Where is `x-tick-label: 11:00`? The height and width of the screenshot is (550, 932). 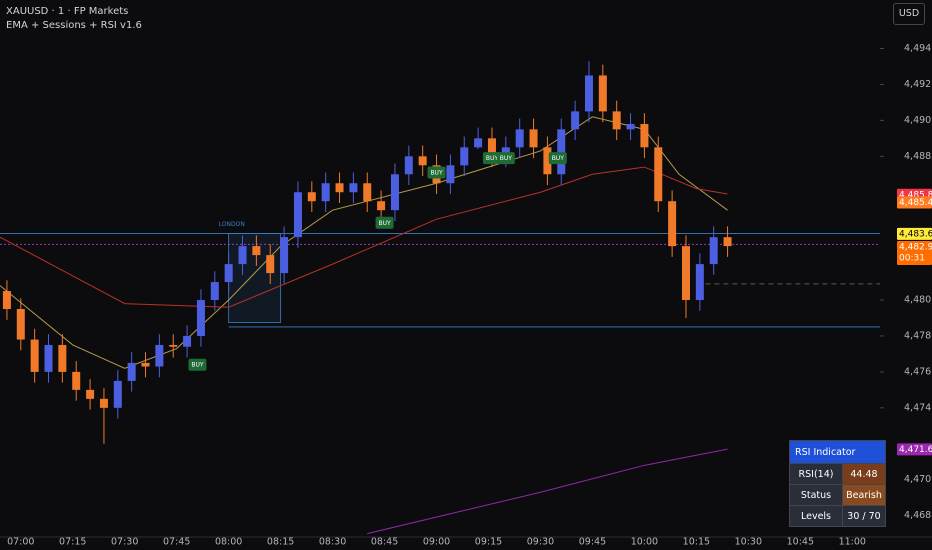
x-tick-label: 11:00 is located at coordinates (852, 542).